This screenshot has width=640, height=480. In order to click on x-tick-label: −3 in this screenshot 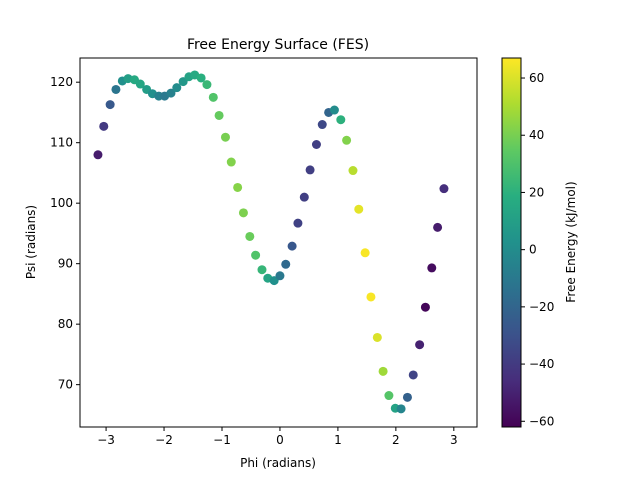, I will do `click(106, 440)`.